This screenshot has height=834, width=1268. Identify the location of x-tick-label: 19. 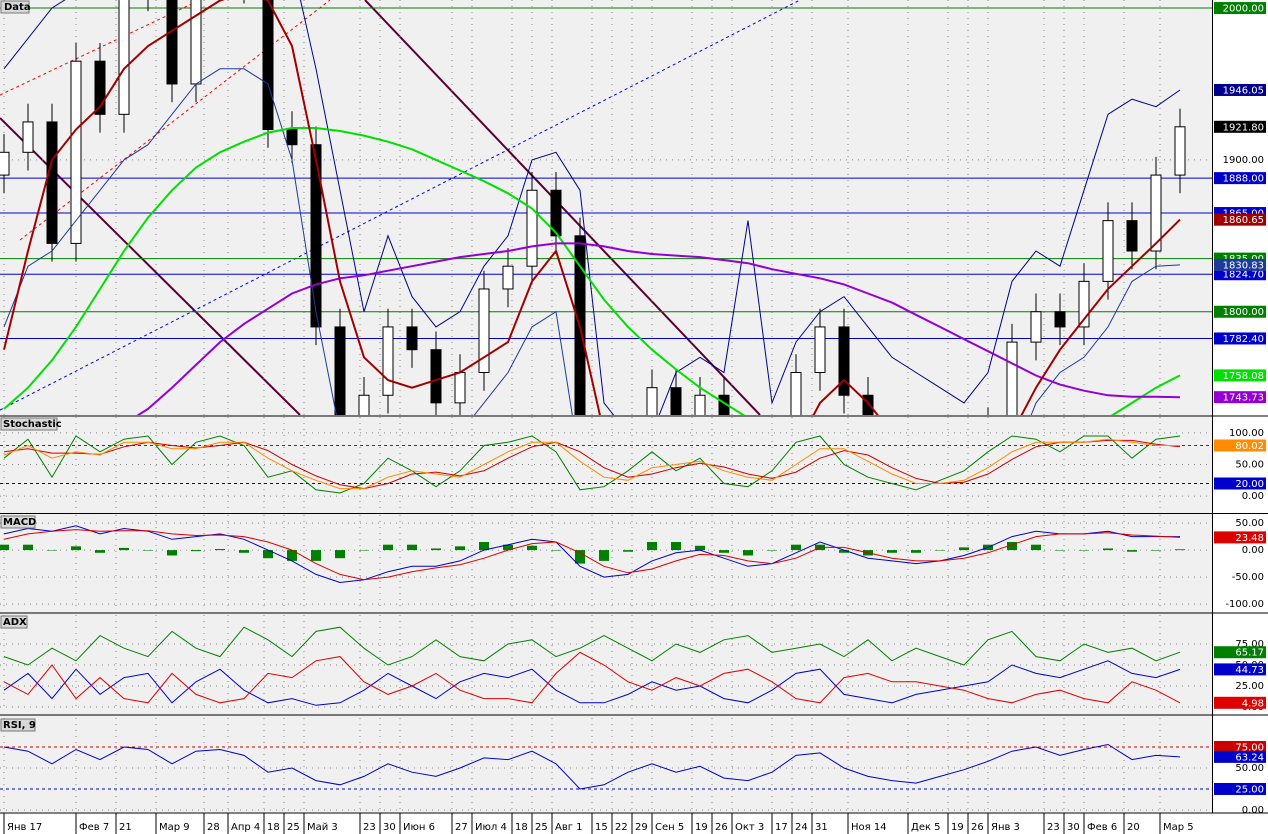
(957, 827).